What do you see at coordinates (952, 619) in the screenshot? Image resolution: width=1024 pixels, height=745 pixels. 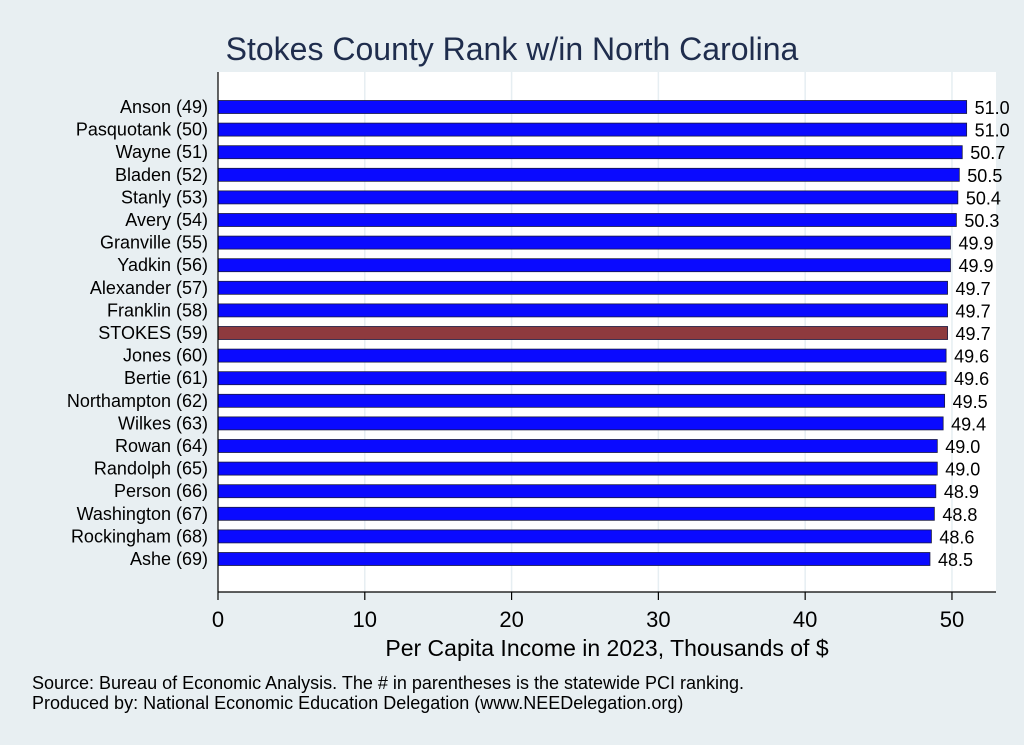 I see `x-tick-label: 50` at bounding box center [952, 619].